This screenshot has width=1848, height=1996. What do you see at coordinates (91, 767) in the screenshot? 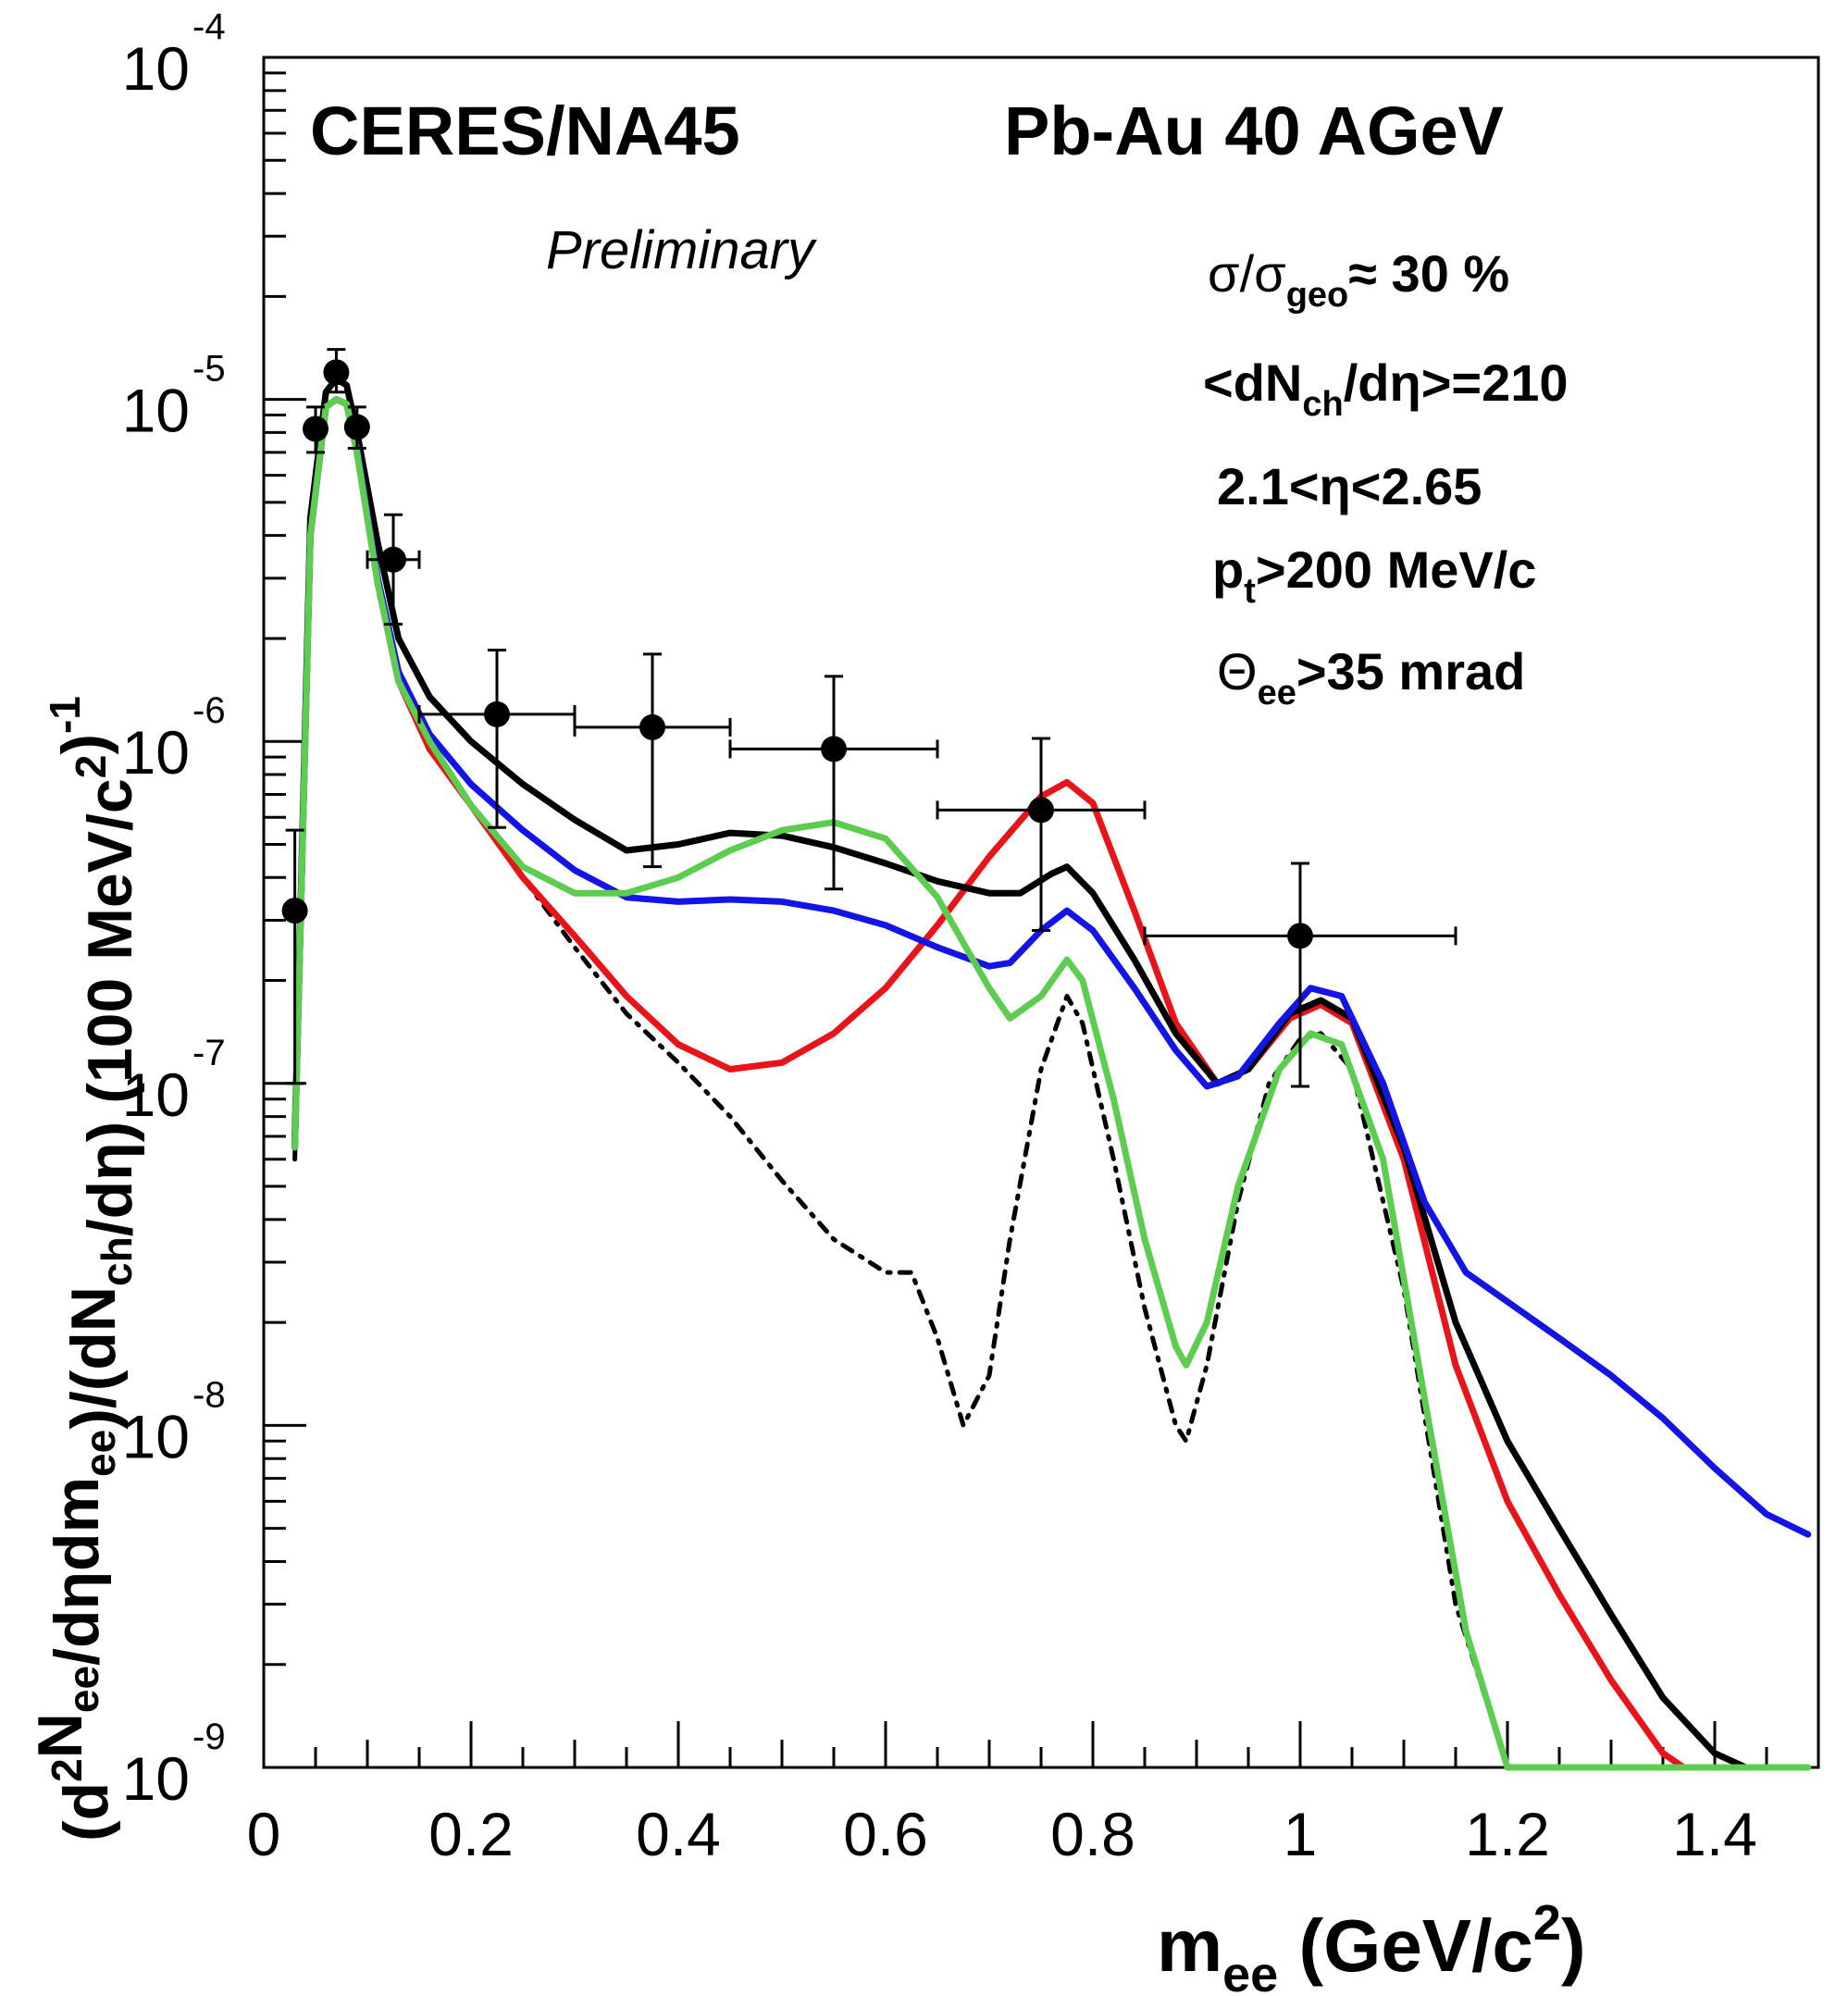
I see `y-axis-title-part-10: 2` at bounding box center [91, 767].